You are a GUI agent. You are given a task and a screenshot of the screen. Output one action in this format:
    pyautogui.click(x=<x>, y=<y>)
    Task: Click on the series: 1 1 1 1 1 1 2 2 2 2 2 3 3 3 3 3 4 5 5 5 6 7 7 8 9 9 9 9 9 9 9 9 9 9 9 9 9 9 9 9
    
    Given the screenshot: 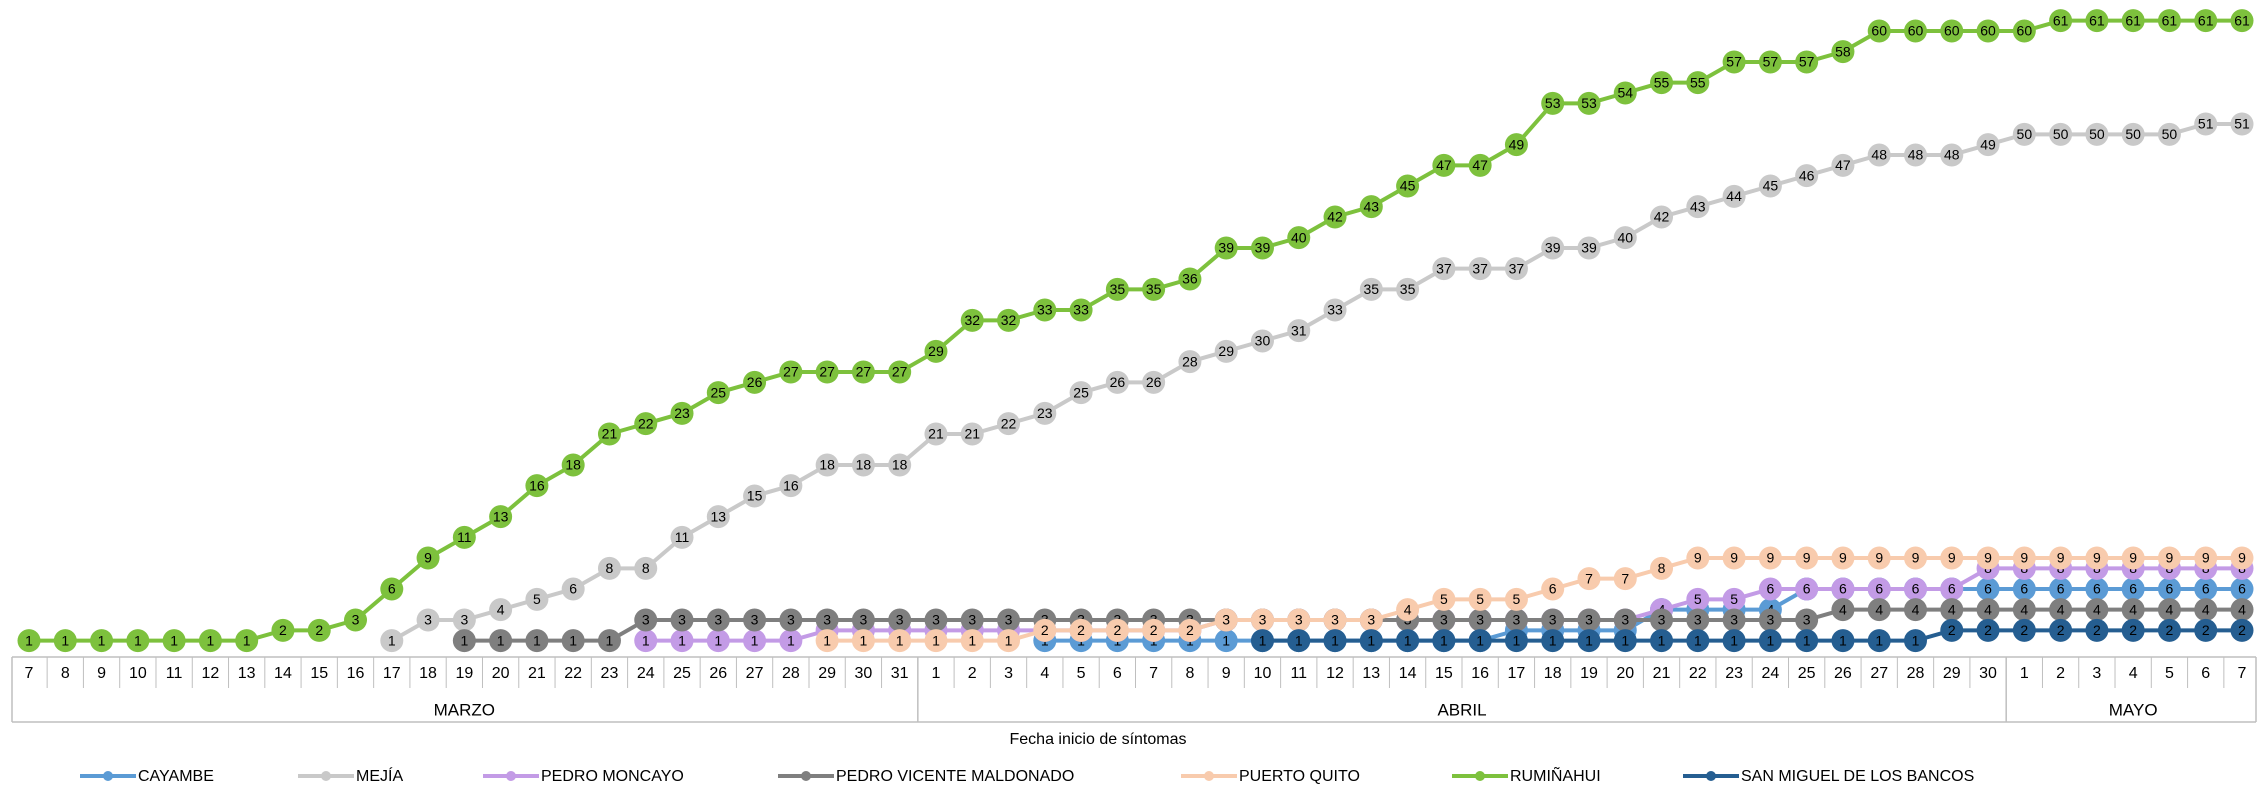 What is the action you would take?
    pyautogui.click(x=1534, y=599)
    